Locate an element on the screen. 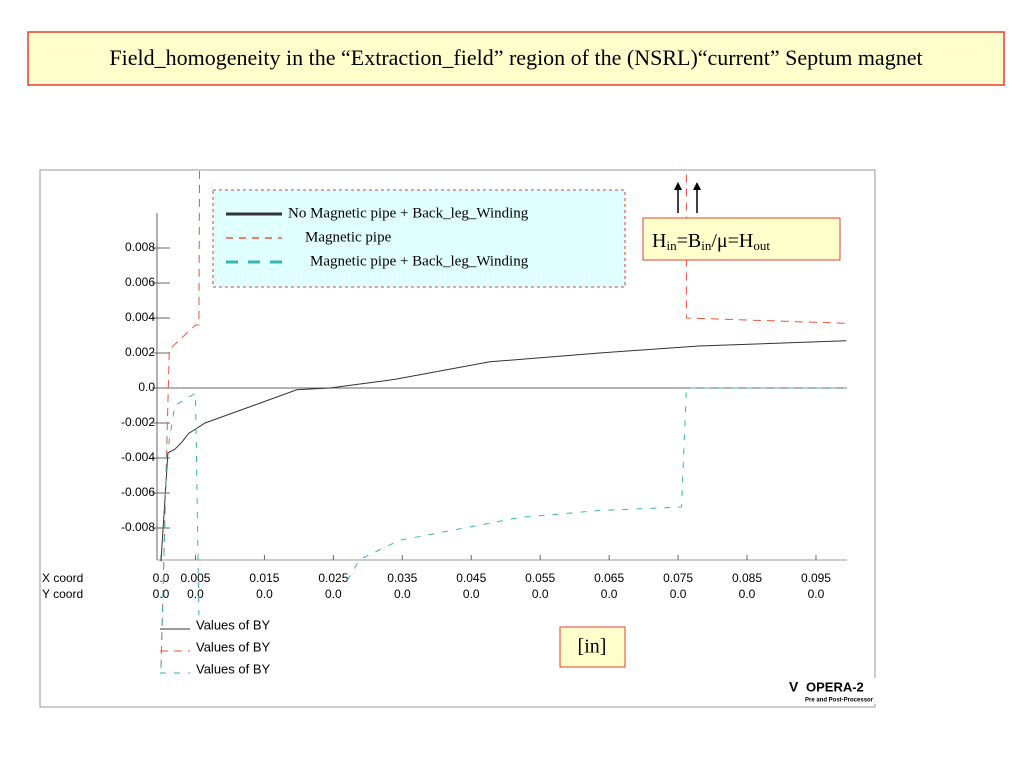 This screenshot has width=1024, height=768. y-tick-label: -0.006 is located at coordinates (138, 492).